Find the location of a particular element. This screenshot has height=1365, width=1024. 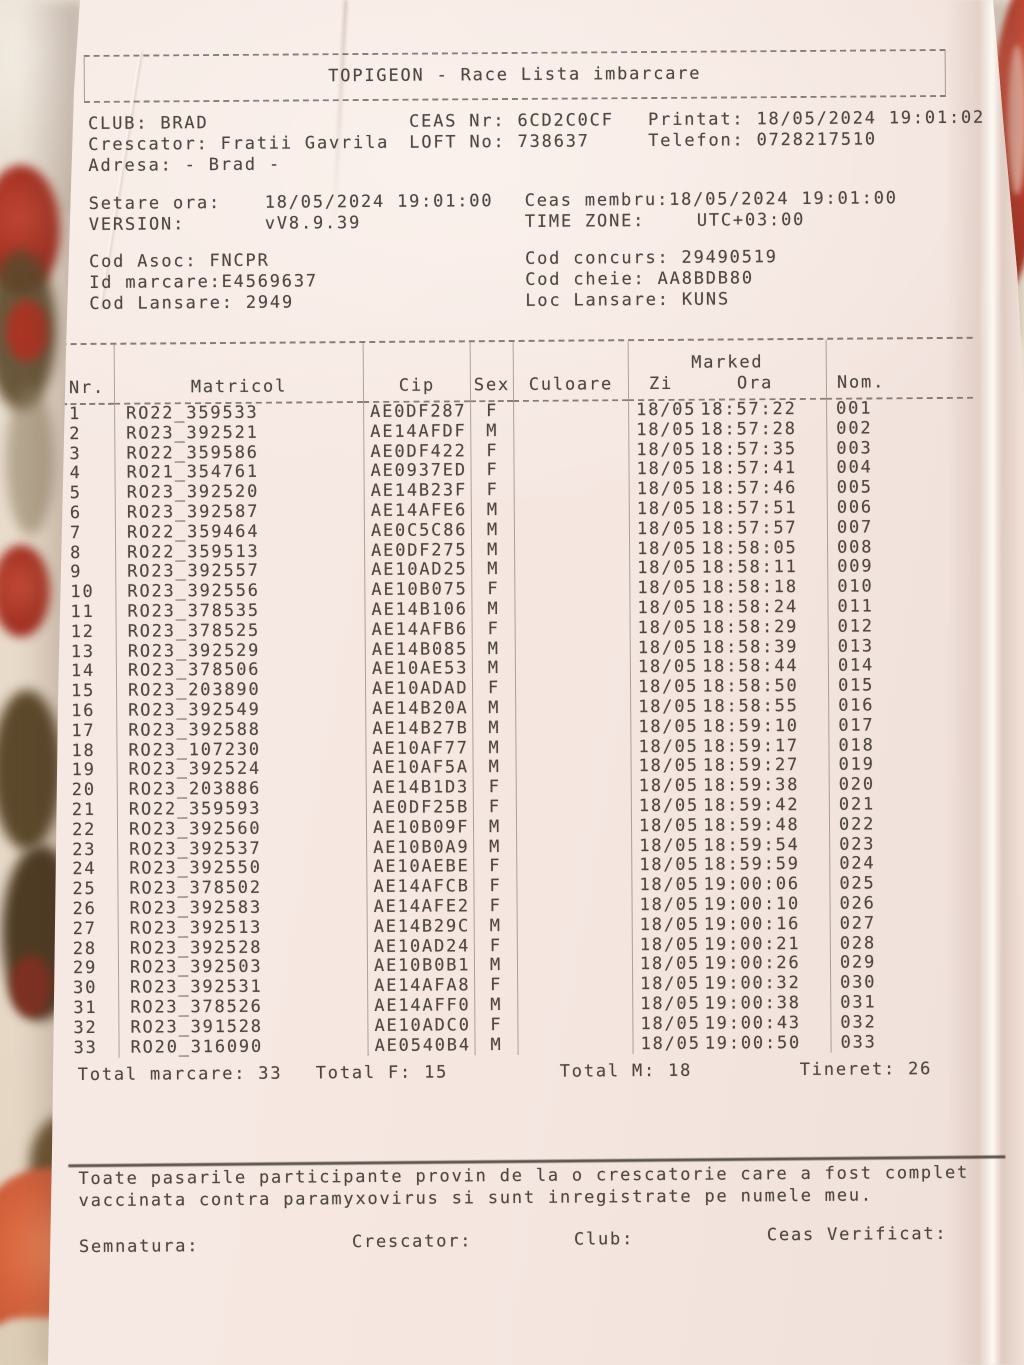

row-nr: 24 is located at coordinates (84, 870).